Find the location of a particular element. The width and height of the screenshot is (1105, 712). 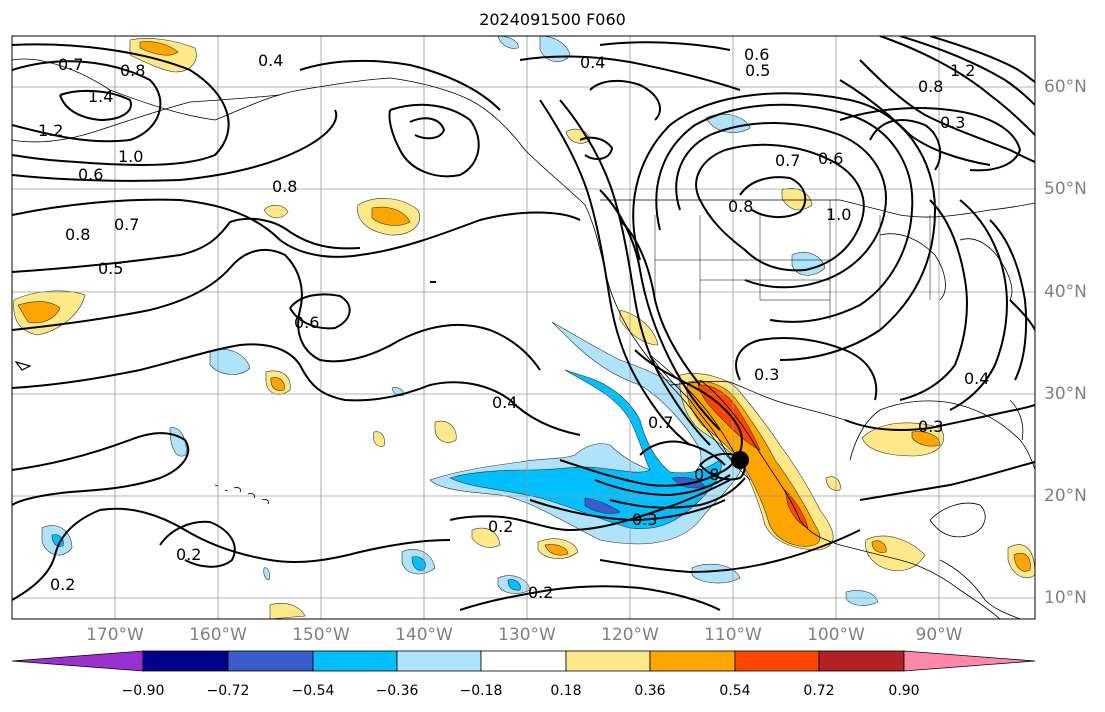

colorbar-extend-high is located at coordinates (969, 661).